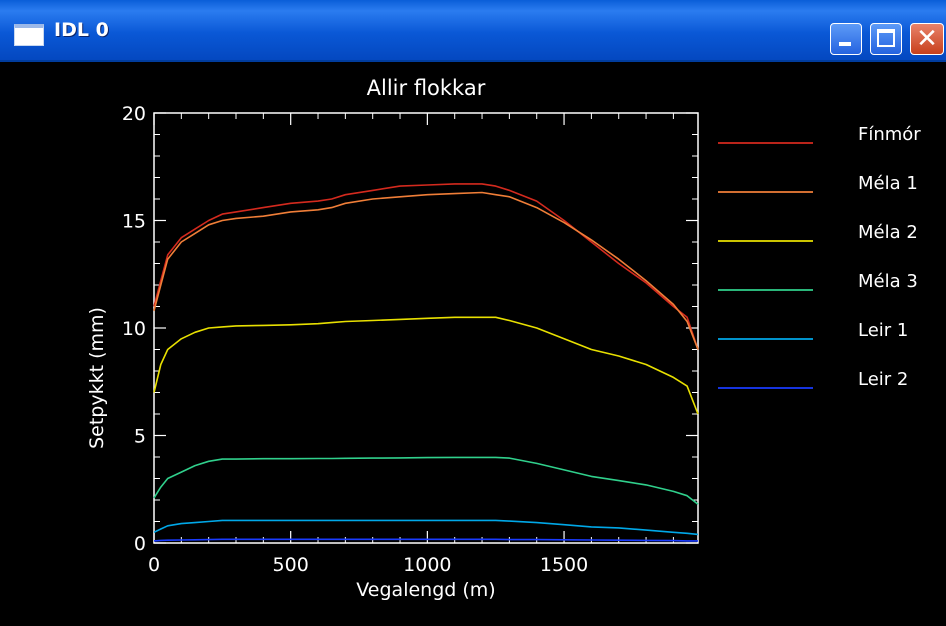 This screenshot has height=626, width=946. What do you see at coordinates (427, 565) in the screenshot?
I see `x-tick-label: 1000` at bounding box center [427, 565].